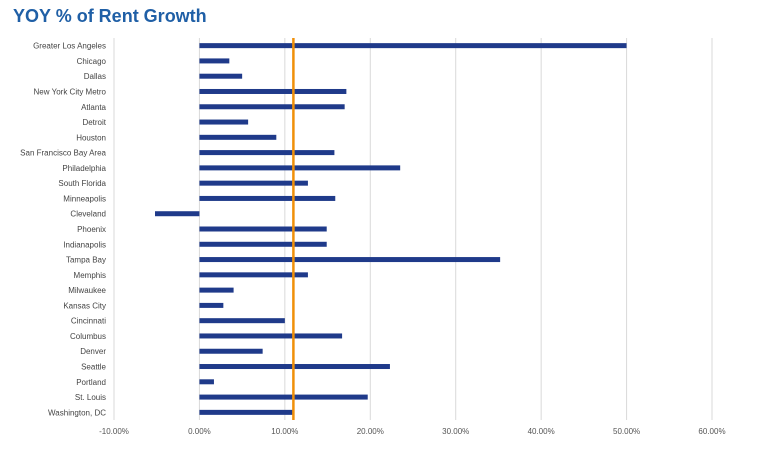 Image resolution: width=763 pixels, height=451 pixels. What do you see at coordinates (90, 275) in the screenshot?
I see `category-label: Memphis` at bounding box center [90, 275].